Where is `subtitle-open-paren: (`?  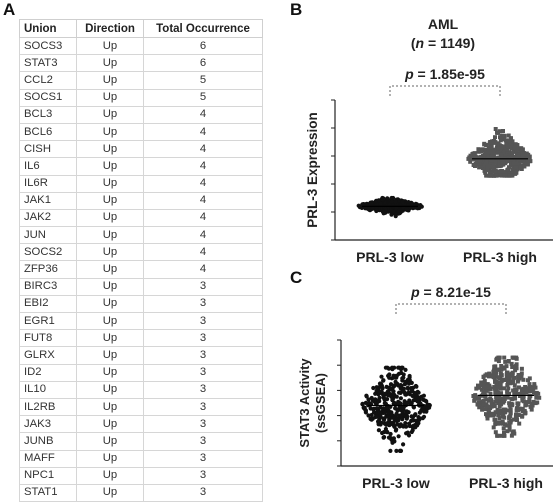 subtitle-open-paren: ( is located at coordinates (413, 43).